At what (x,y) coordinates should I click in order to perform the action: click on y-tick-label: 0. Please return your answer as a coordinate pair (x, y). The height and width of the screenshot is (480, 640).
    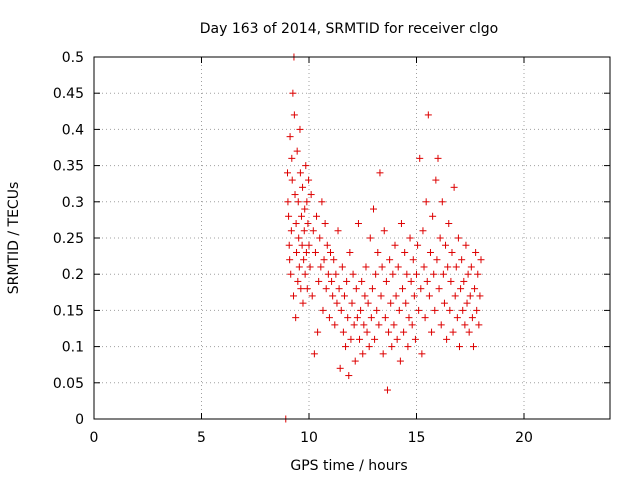
    Looking at the image, I should click on (79, 420).